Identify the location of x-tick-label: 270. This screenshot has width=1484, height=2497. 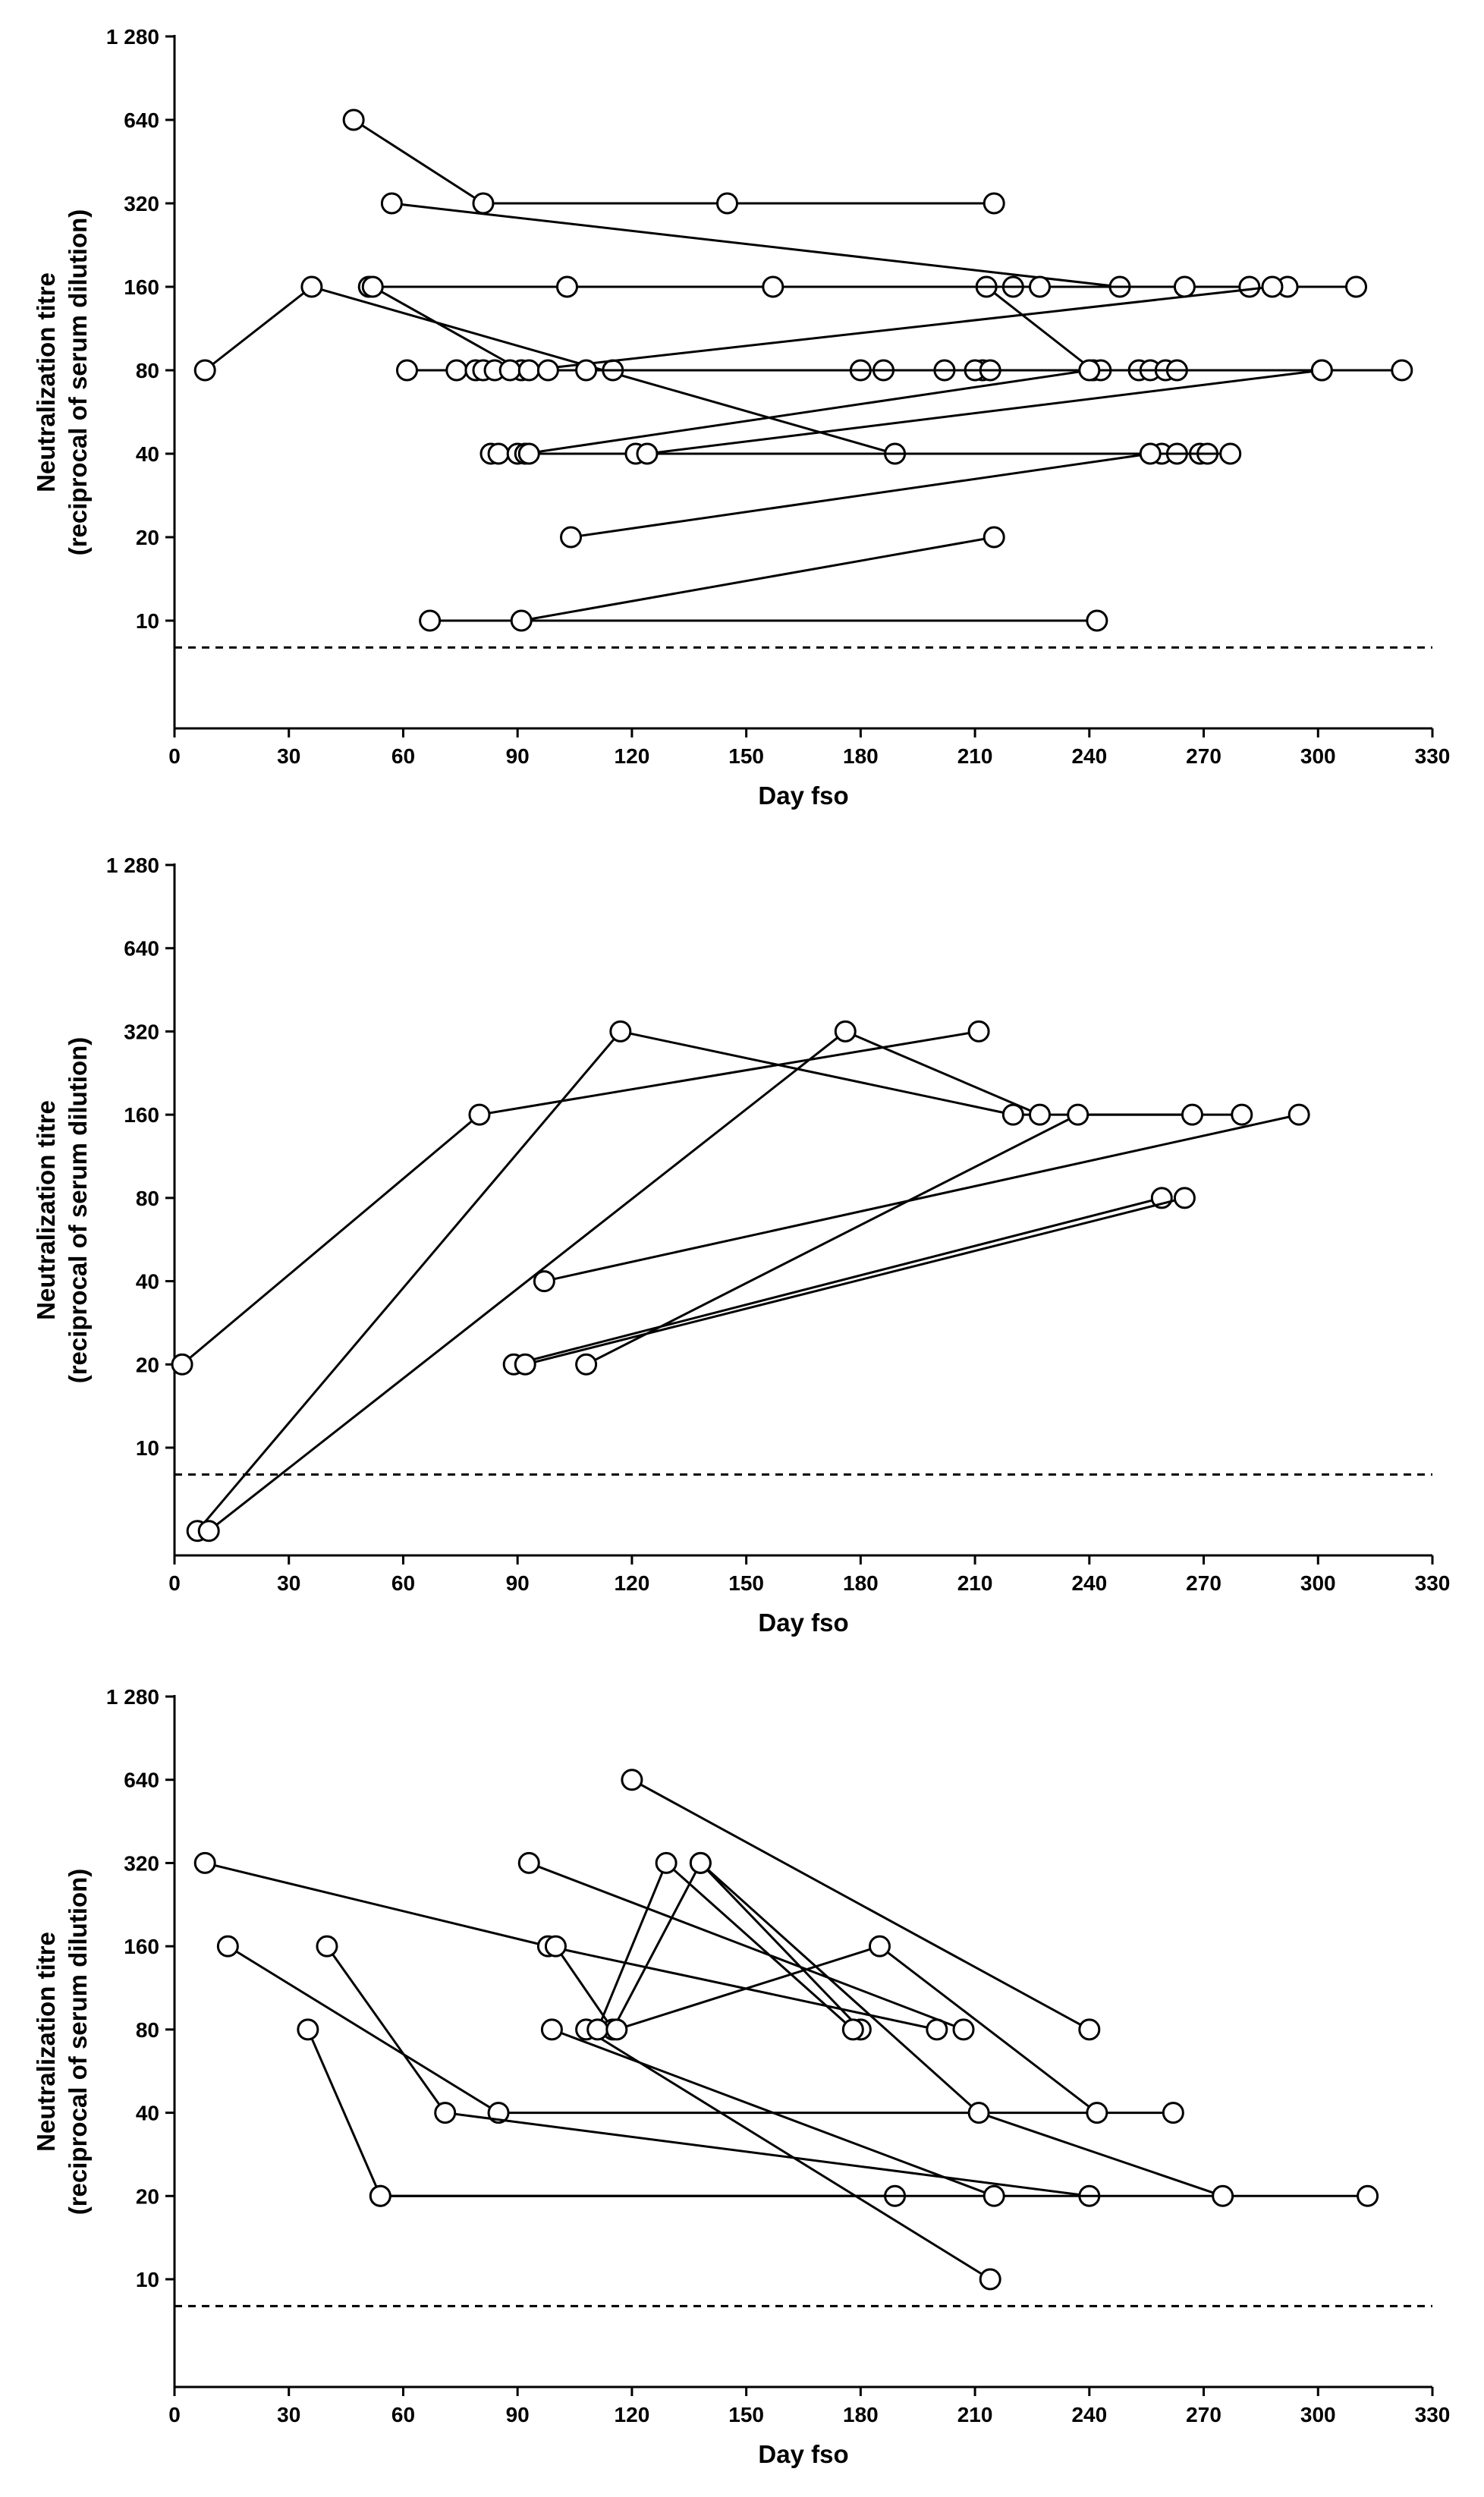
(1203, 756).